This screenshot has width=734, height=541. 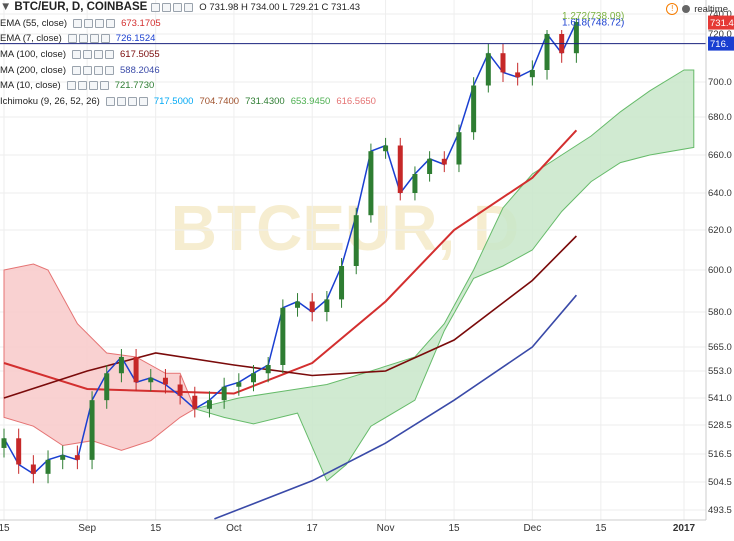 I want to click on realtime-label: realtime, so click(x=711, y=9).